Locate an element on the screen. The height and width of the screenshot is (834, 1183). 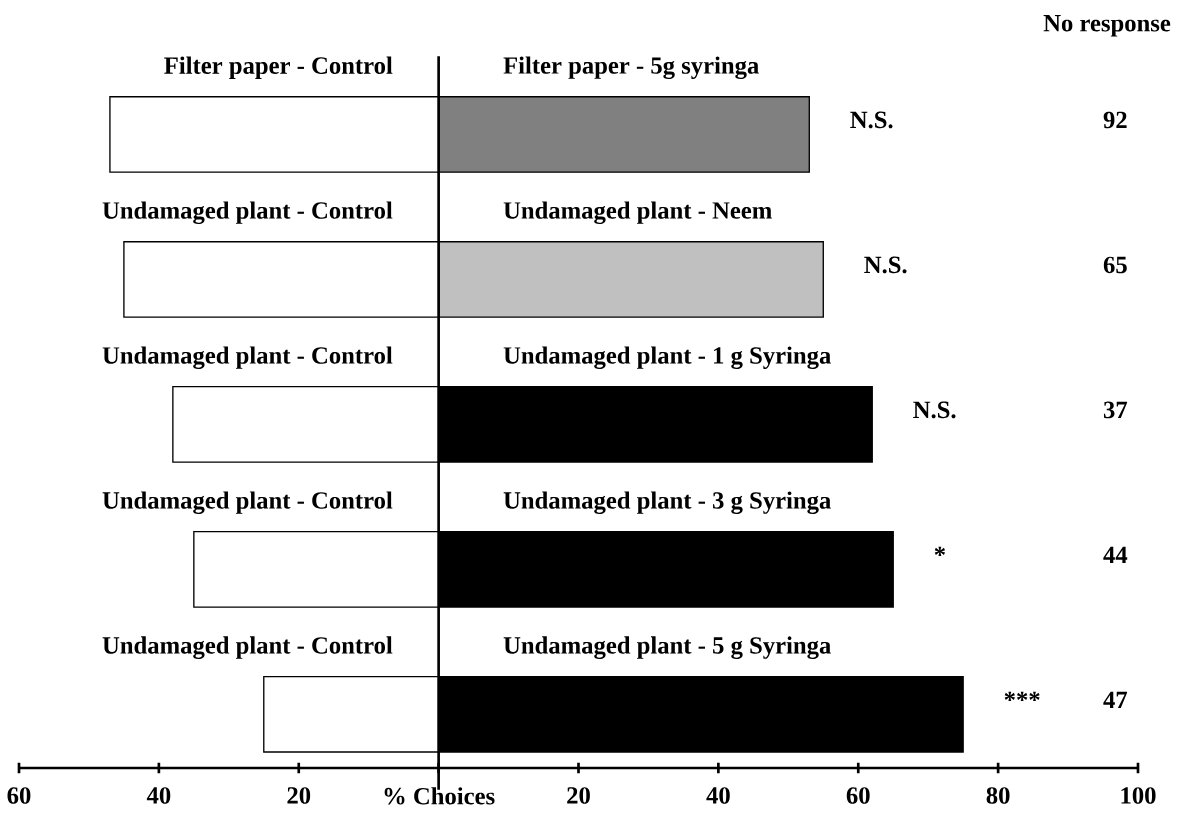
annotation: 44 is located at coordinates (1115, 554).